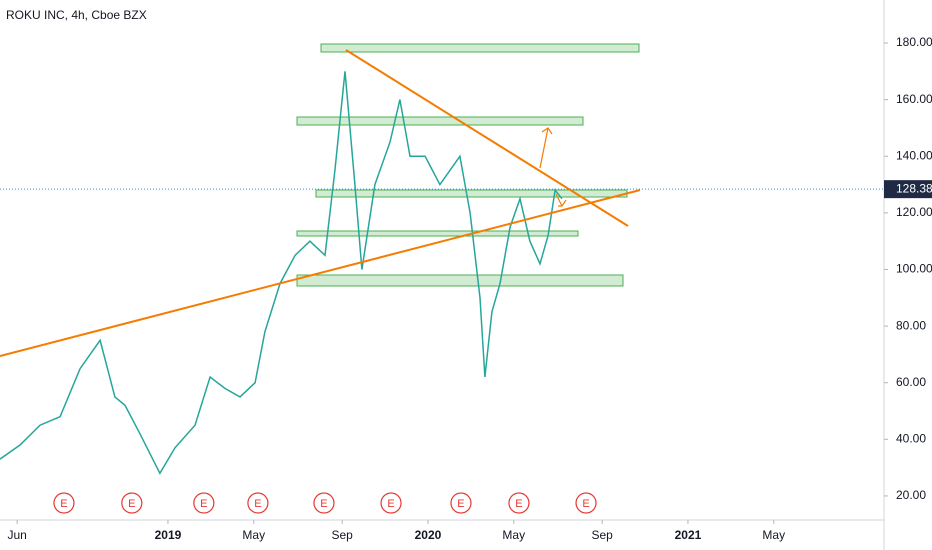 The width and height of the screenshot is (932, 550). I want to click on y-tick-label: 180.00, so click(914, 42).